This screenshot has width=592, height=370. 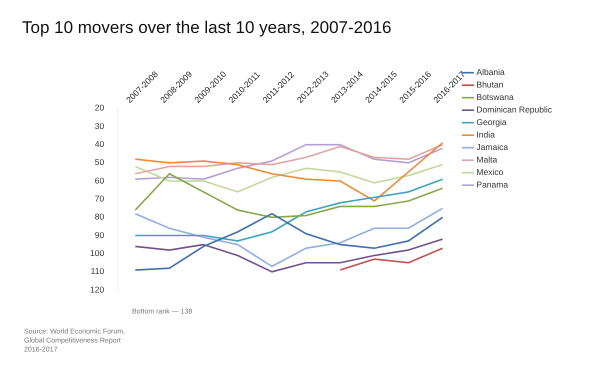 I want to click on y-tick-label: 60, so click(x=99, y=180).